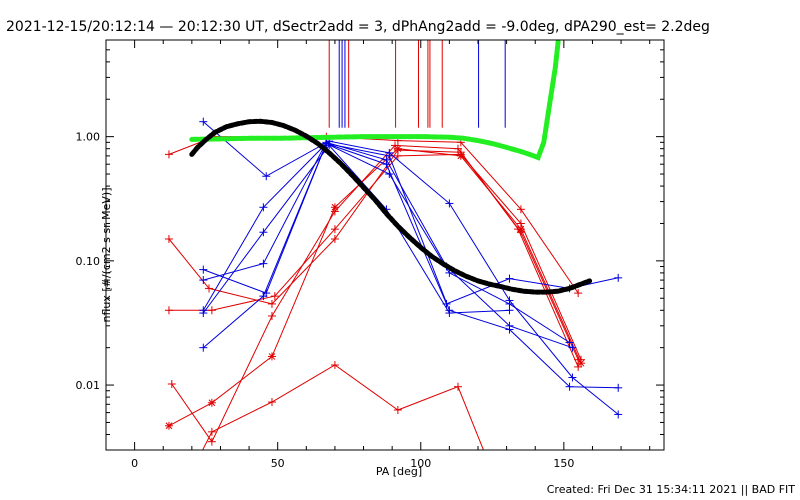 Image resolution: width=800 pixels, height=500 pixels. Describe the element at coordinates (417, 84) in the screenshot. I see `vertical-markers` at that location.